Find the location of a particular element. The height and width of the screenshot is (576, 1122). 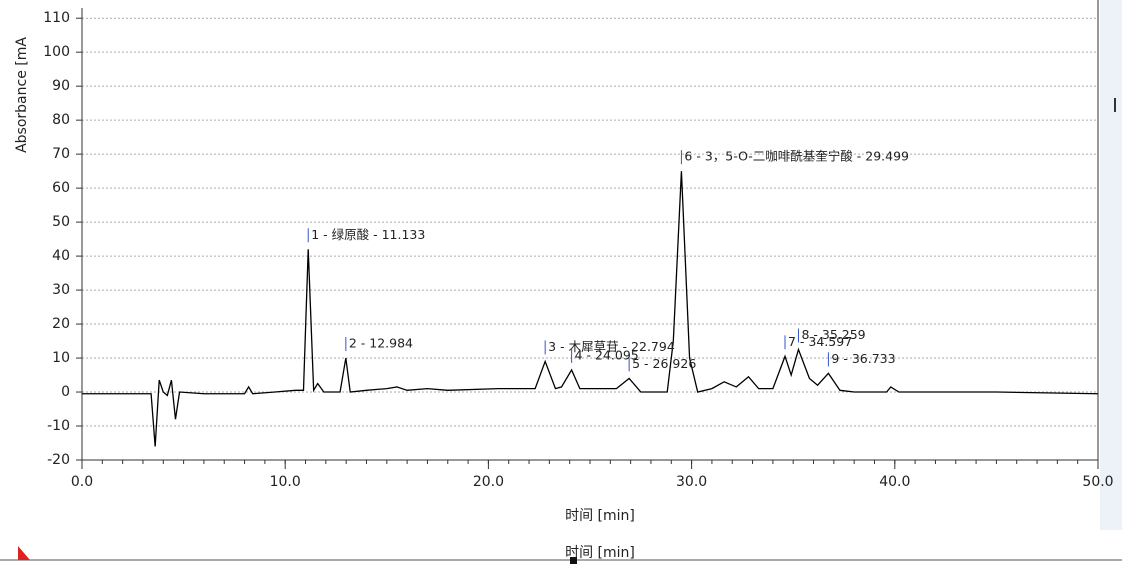

x-tick-label: 20.0 is located at coordinates (488, 482).